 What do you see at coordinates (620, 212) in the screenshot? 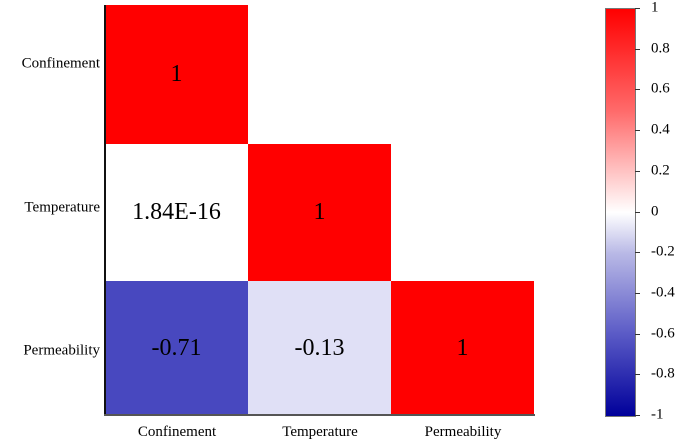
I see `colorbar` at bounding box center [620, 212].